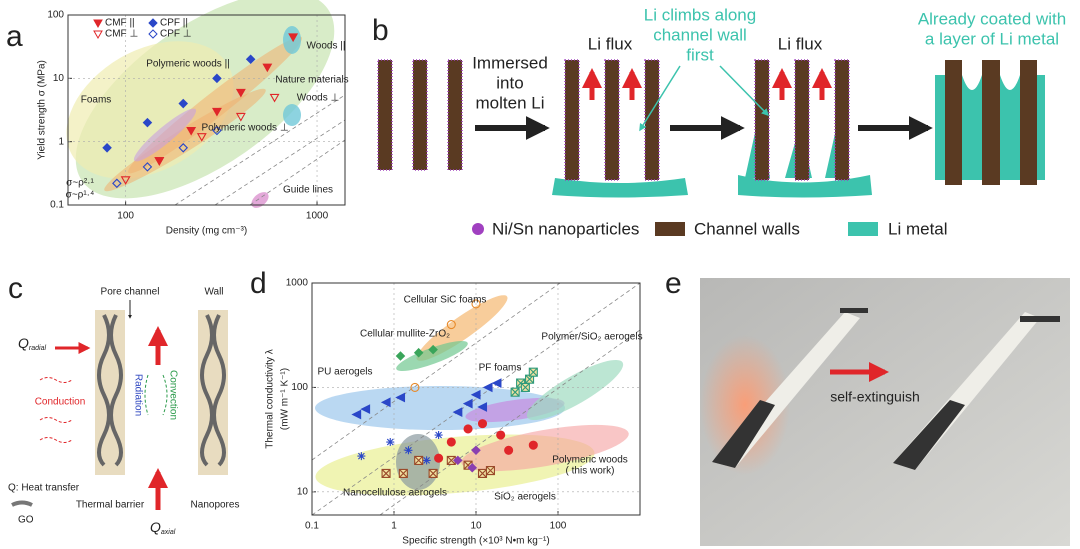 This screenshot has height=549, width=1080. I want to click on caption: self-extinguish, so click(875, 397).